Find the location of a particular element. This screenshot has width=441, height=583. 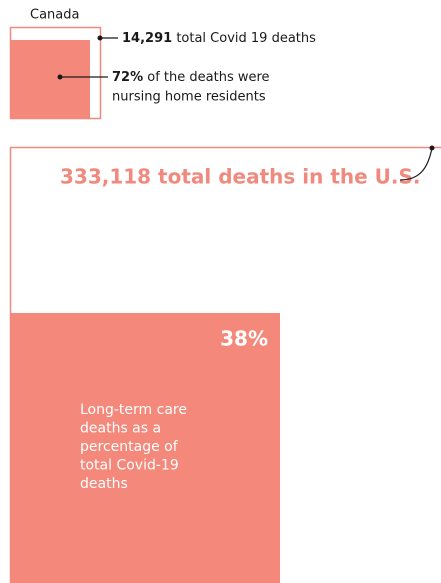

us-description-line: deaths is located at coordinates (104, 484).